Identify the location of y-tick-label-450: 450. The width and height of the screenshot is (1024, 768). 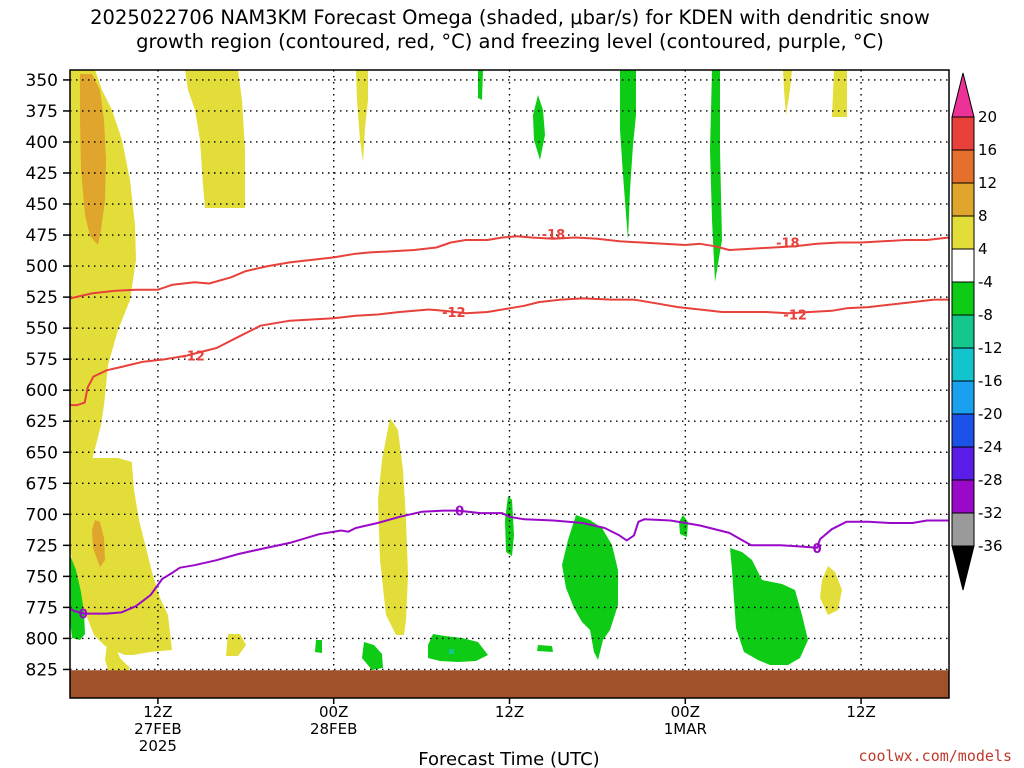
(42, 205).